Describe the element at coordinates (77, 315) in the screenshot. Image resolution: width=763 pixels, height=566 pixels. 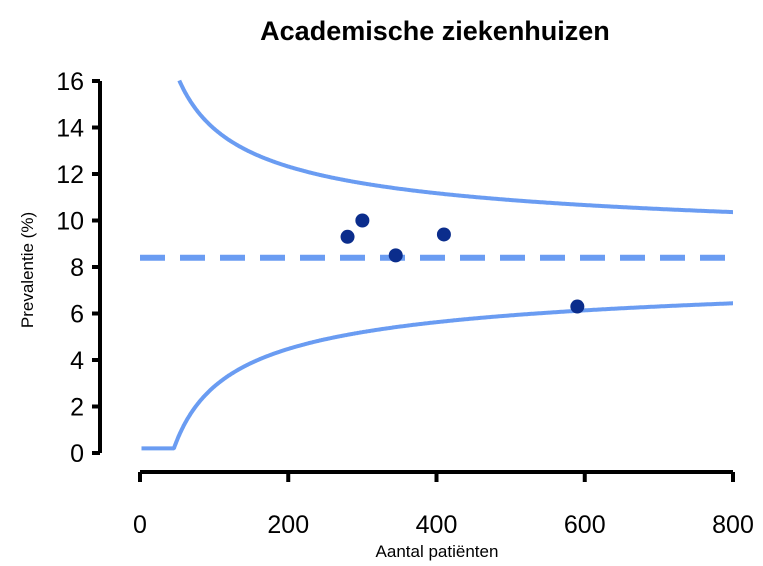
I see `y-tick-label: 6` at that location.